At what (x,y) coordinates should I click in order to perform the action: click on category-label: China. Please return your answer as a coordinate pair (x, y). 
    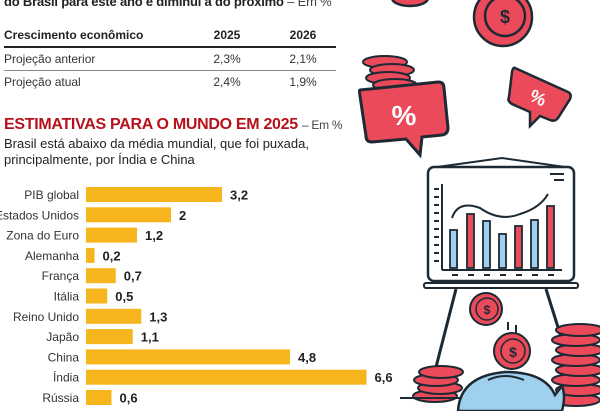
    Looking at the image, I should click on (64, 357).